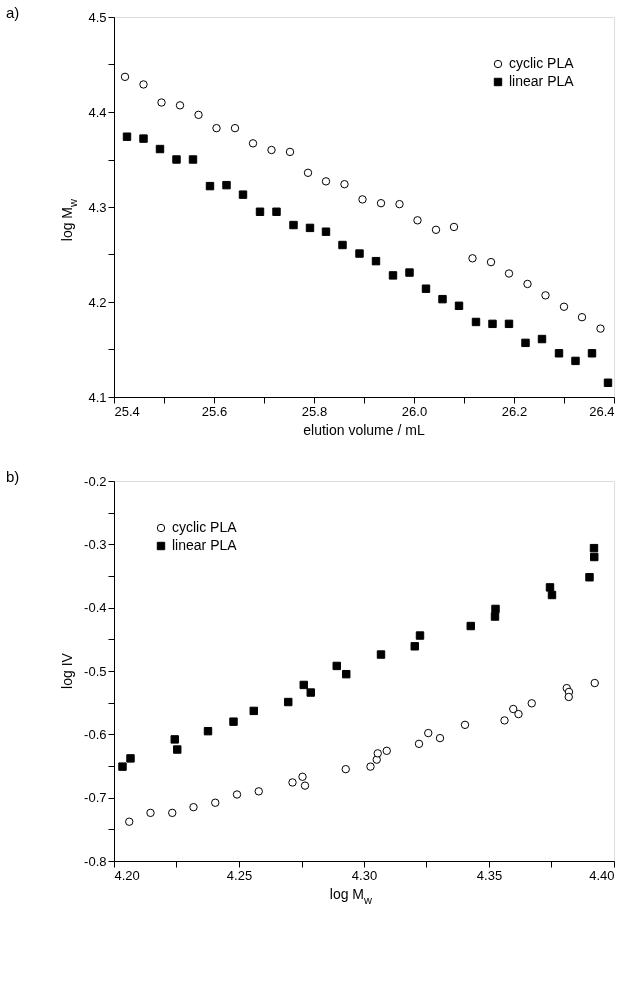 The image size is (620, 1008). What do you see at coordinates (314, 411) in the screenshot?
I see `x-tick-label: 25.8` at bounding box center [314, 411].